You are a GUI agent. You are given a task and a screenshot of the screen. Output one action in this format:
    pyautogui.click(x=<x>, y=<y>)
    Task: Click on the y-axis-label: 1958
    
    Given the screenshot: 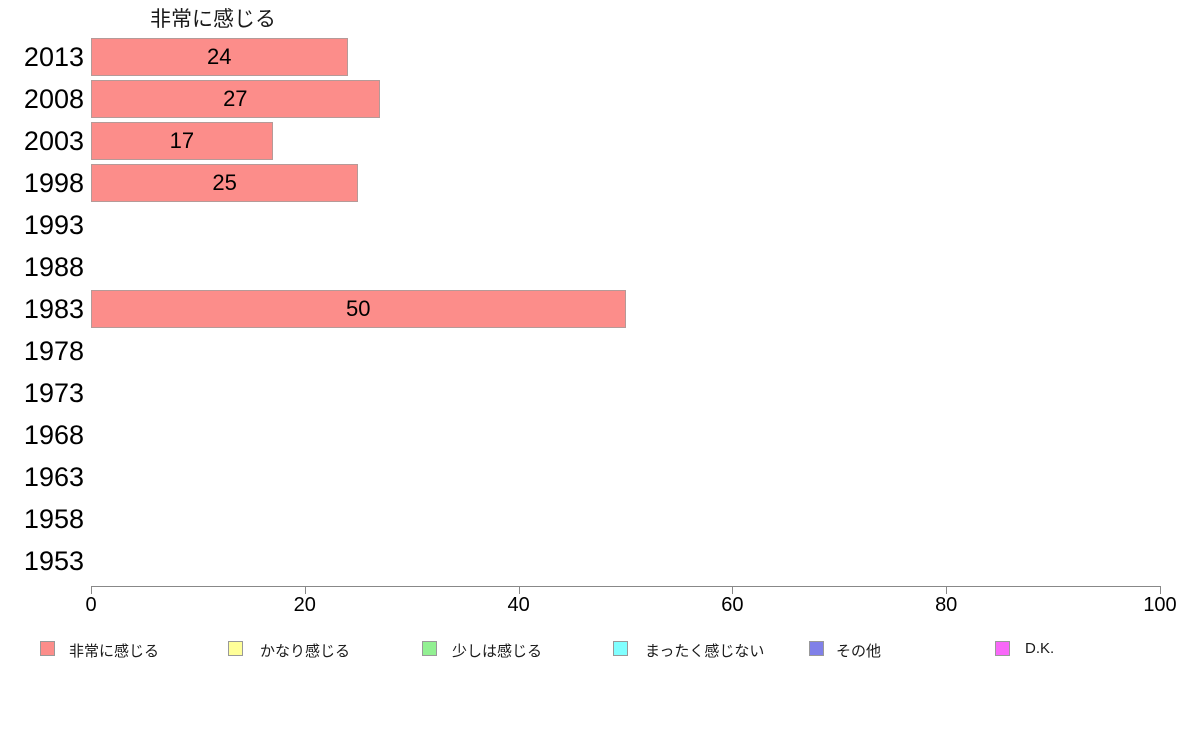 What is the action you would take?
    pyautogui.click(x=53, y=518)
    